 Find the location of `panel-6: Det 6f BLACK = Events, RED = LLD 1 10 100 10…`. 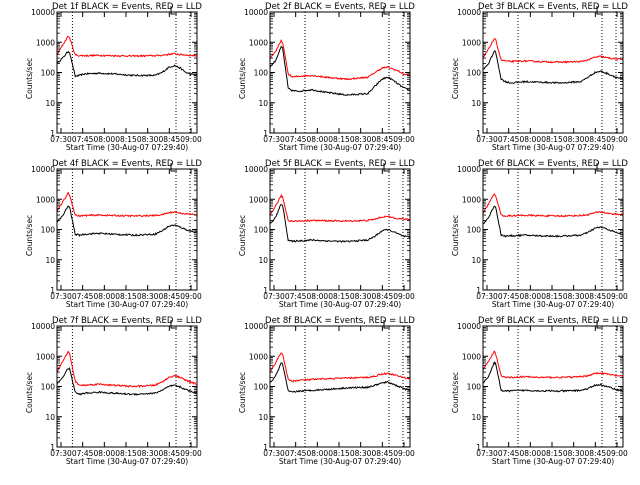

panel-6: Det 6f BLACK = Events, RED = LLD 1 10 100 10… is located at coordinates (539, 234).